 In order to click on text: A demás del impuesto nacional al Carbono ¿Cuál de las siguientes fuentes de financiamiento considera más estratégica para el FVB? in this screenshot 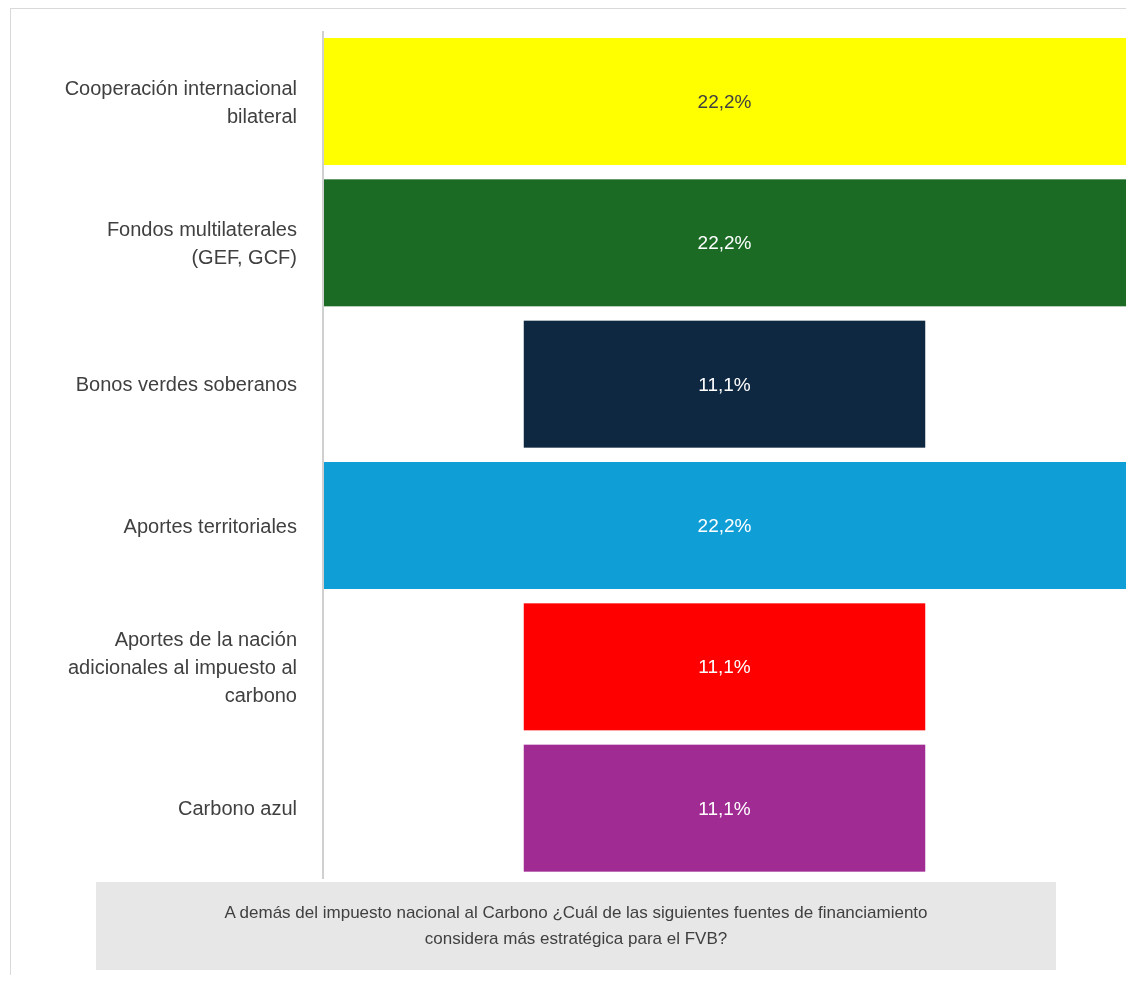, I will do `click(576, 926)`.